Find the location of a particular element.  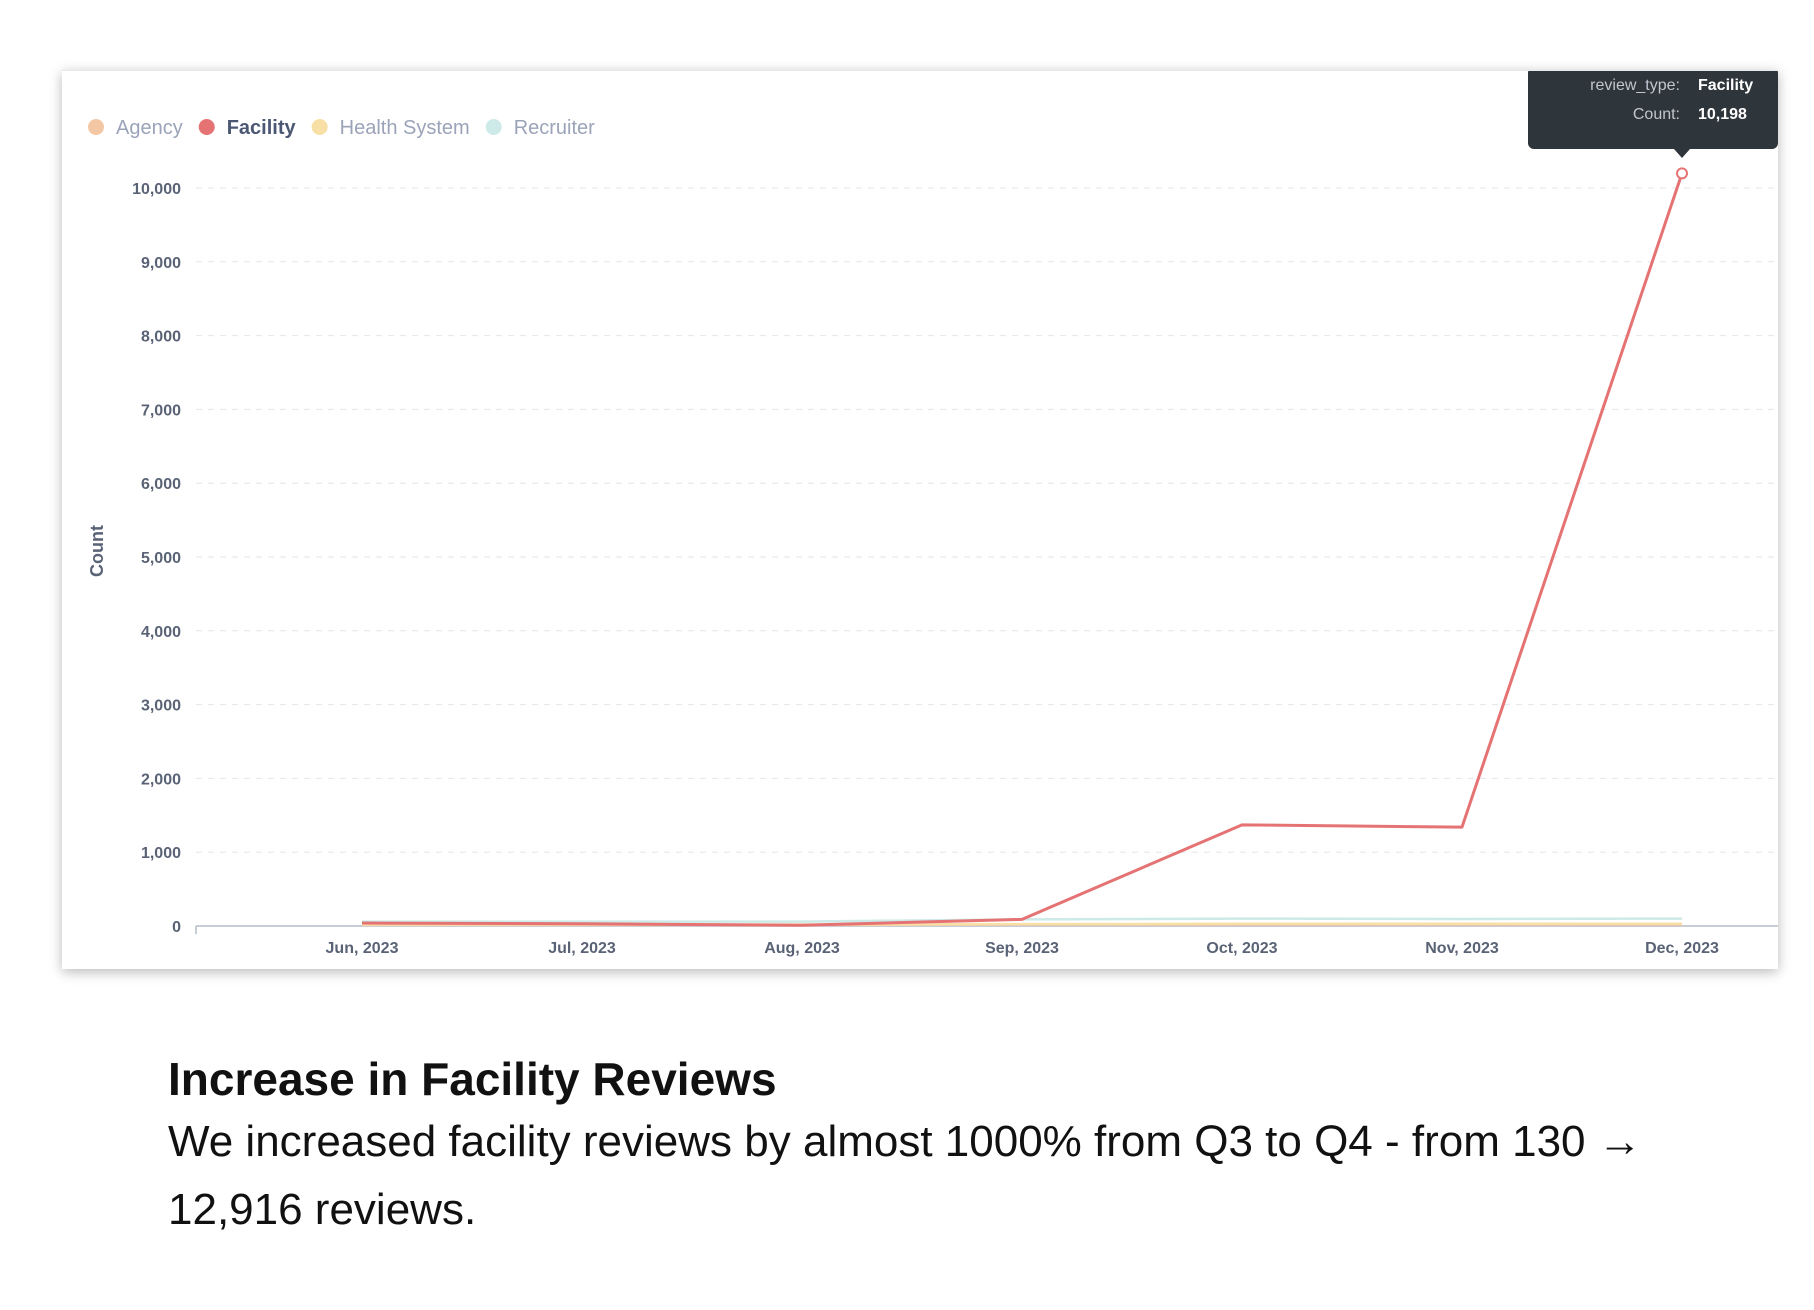

x-tick-label: Oct, 2023 is located at coordinates (1241, 948).